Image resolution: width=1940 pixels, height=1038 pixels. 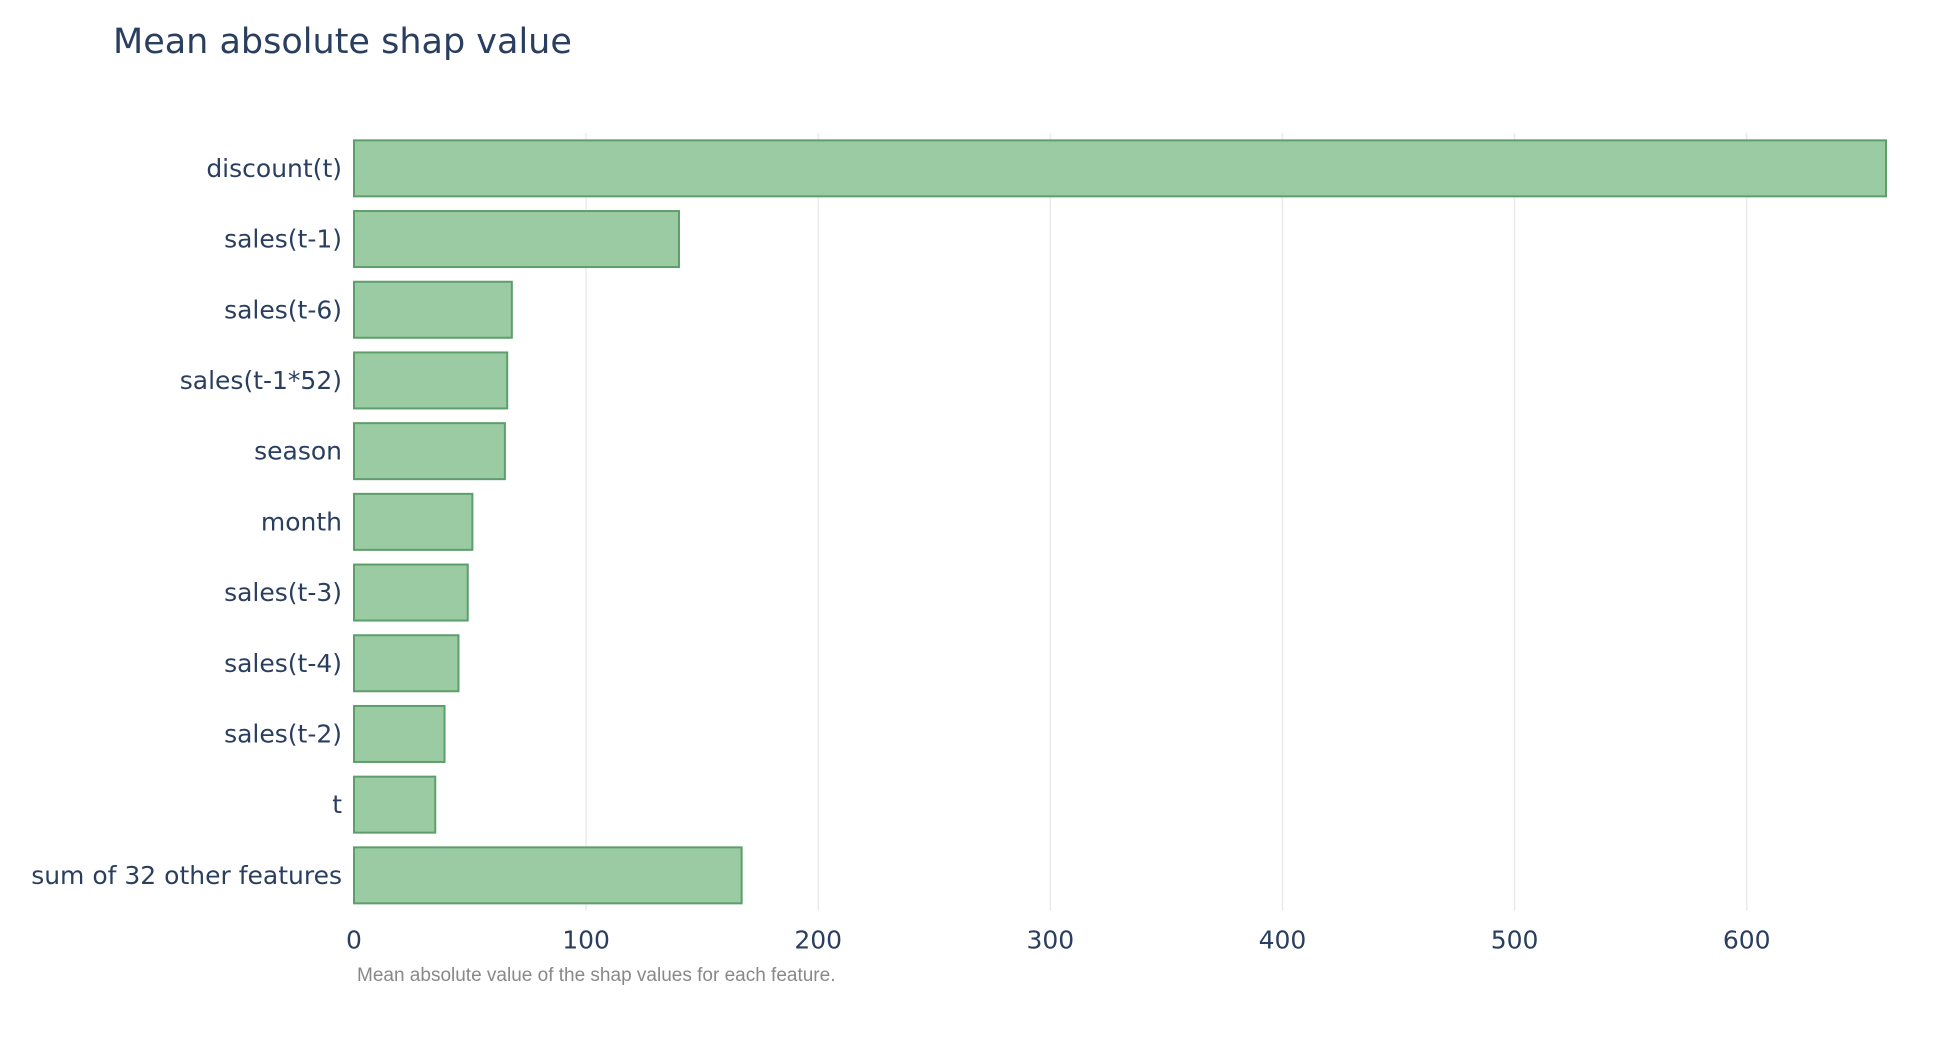 I want to click on category-label: sales(t-4), so click(x=283, y=663).